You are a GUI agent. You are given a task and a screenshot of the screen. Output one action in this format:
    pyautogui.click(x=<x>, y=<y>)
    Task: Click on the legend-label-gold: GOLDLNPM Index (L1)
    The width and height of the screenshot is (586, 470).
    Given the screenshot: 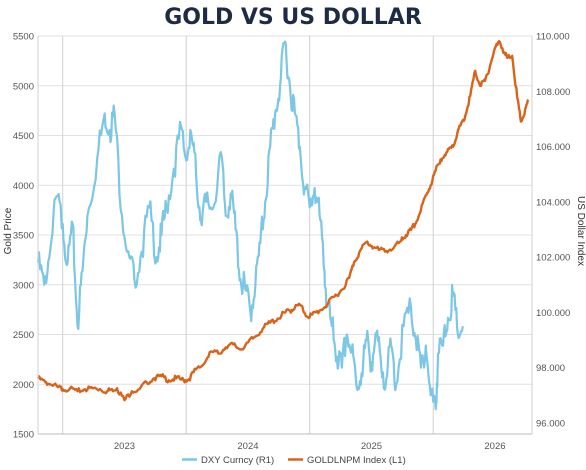 What is the action you would take?
    pyautogui.click(x=356, y=460)
    